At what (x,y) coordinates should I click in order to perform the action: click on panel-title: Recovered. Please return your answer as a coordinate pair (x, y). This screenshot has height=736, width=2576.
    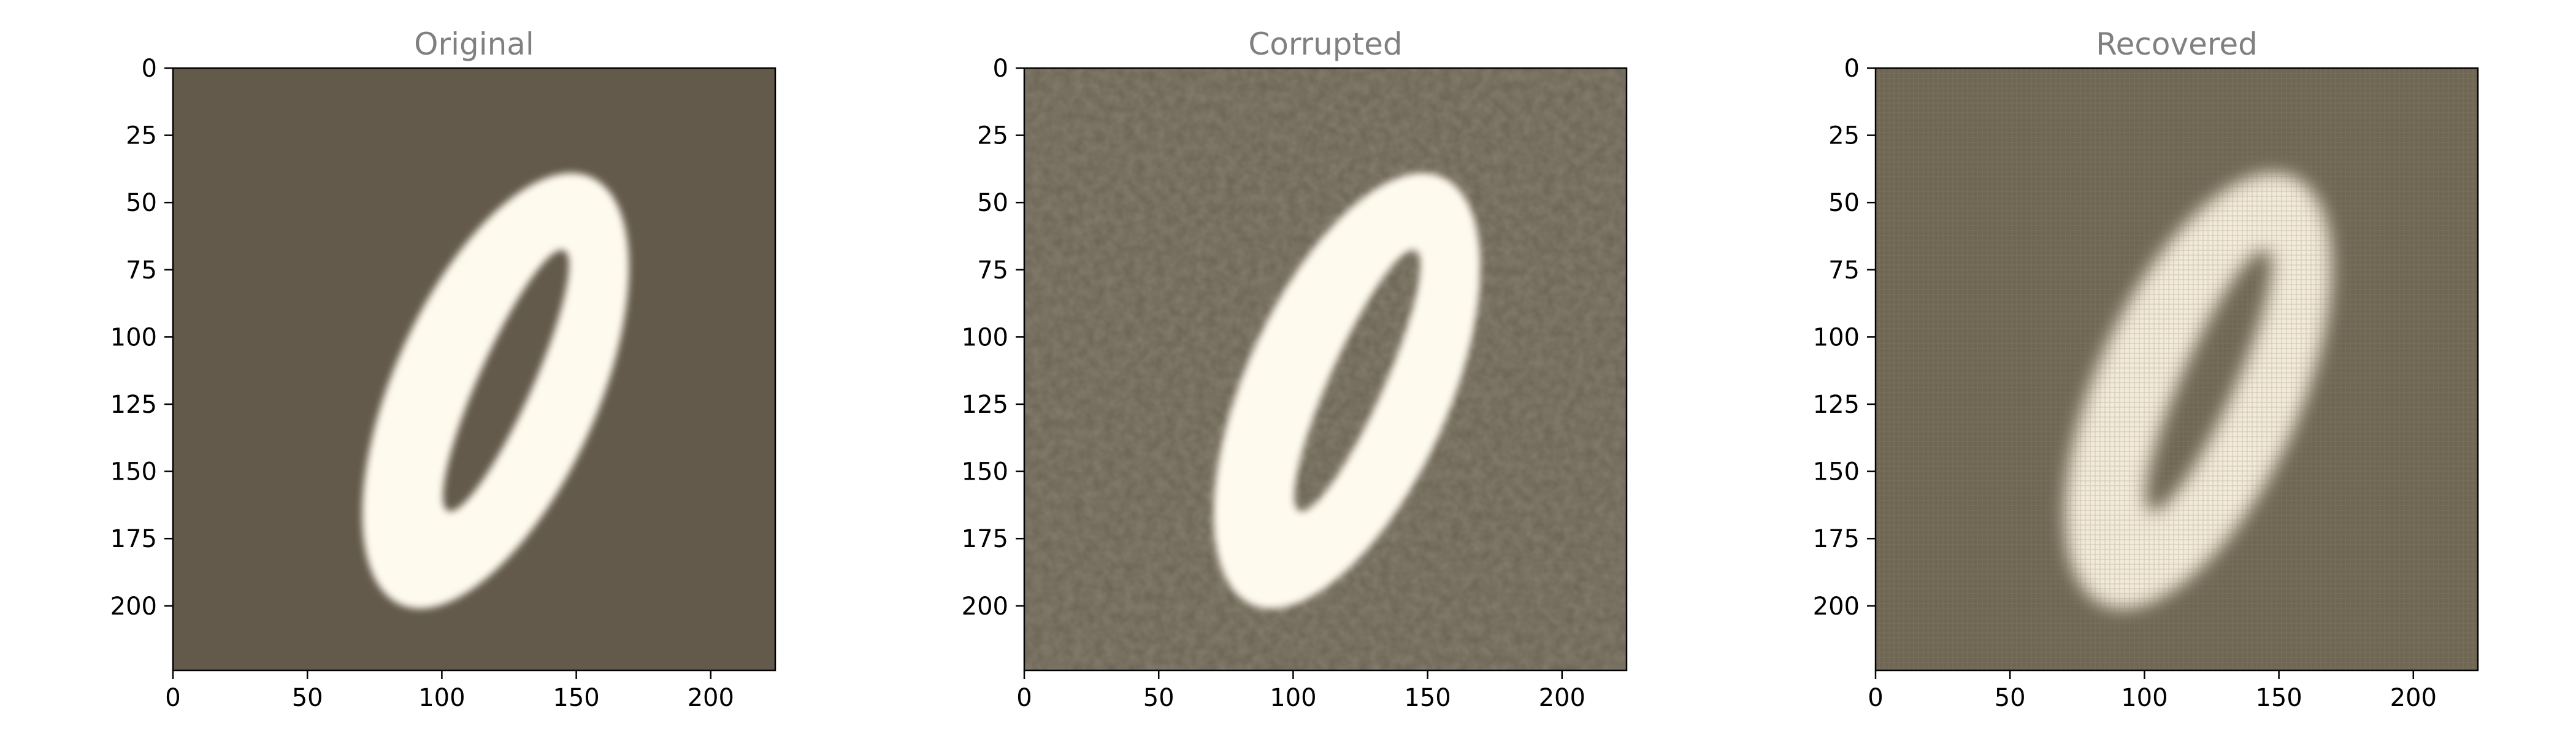
    Looking at the image, I should click on (2177, 44).